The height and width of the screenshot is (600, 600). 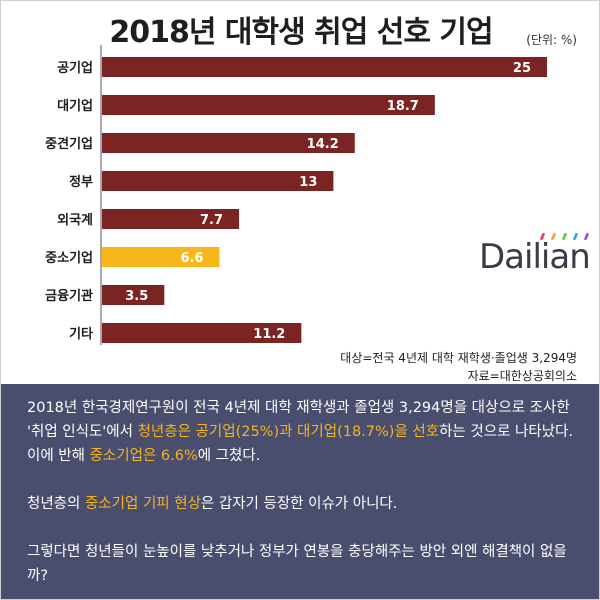 I want to click on value-label: 6.6, so click(x=191, y=258).